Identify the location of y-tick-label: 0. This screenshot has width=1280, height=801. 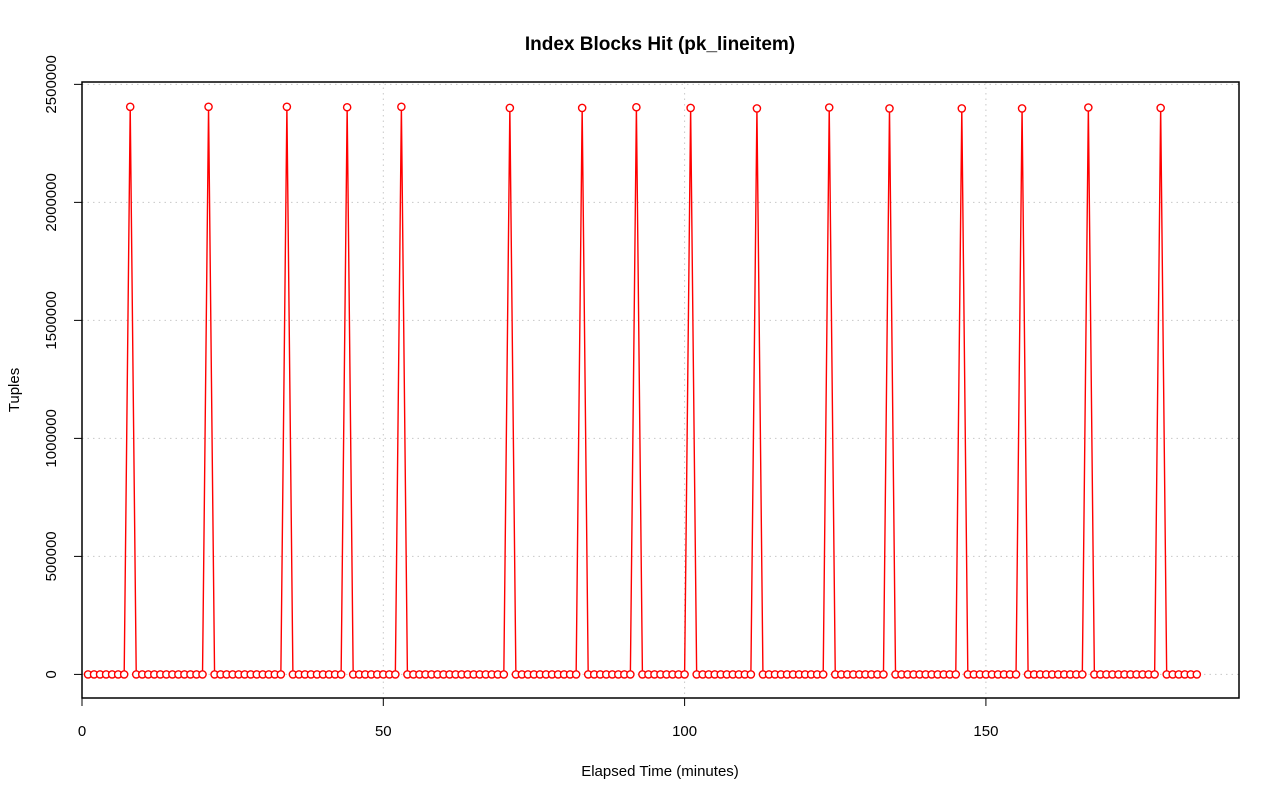
(51, 674).